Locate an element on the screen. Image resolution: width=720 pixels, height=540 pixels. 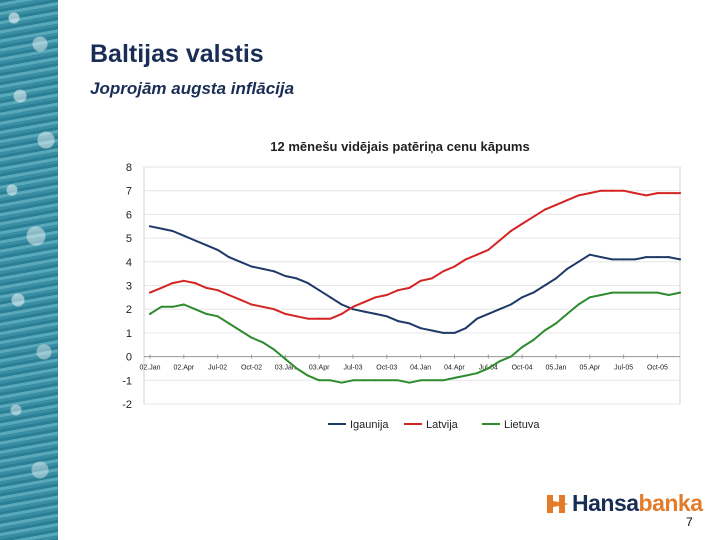
y-tick-label: 4 is located at coordinates (129, 263).